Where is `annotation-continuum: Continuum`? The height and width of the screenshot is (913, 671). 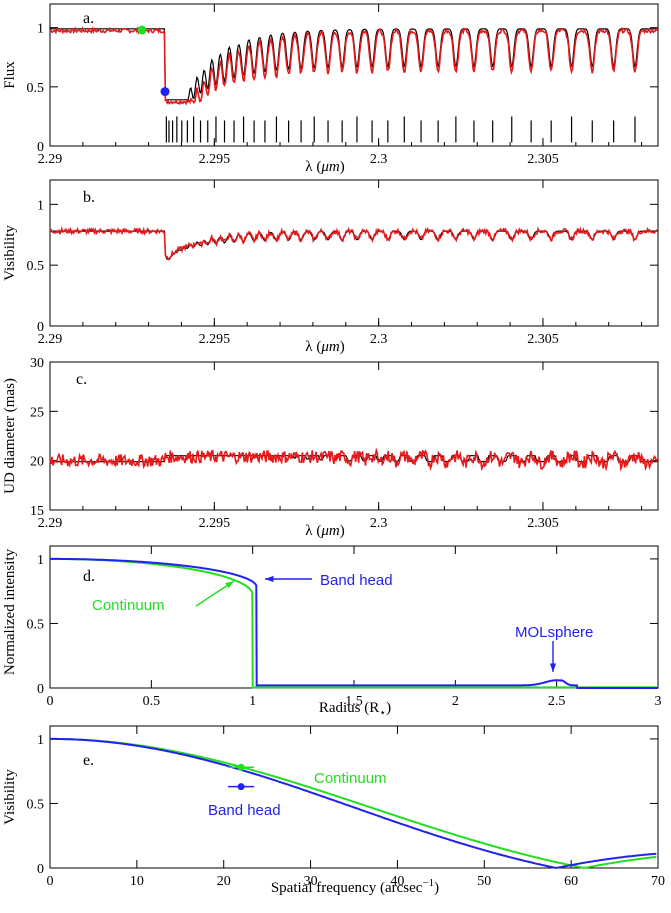
annotation-continuum: Continuum is located at coordinates (128, 605).